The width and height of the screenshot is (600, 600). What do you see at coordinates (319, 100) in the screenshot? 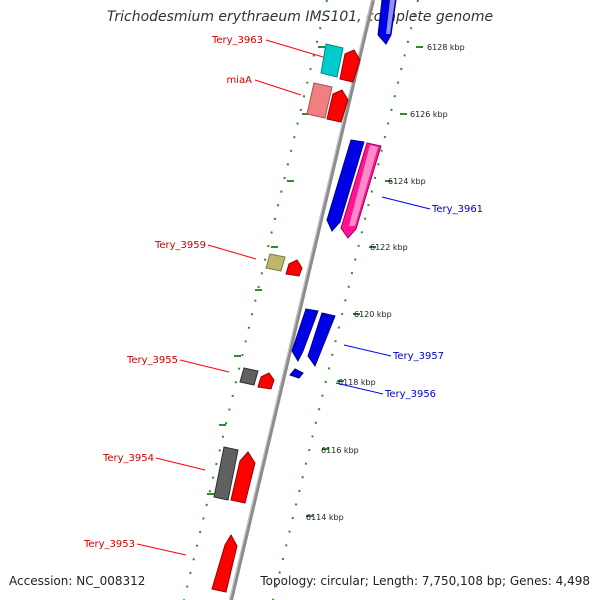
I see `gene-miaA` at bounding box center [319, 100].